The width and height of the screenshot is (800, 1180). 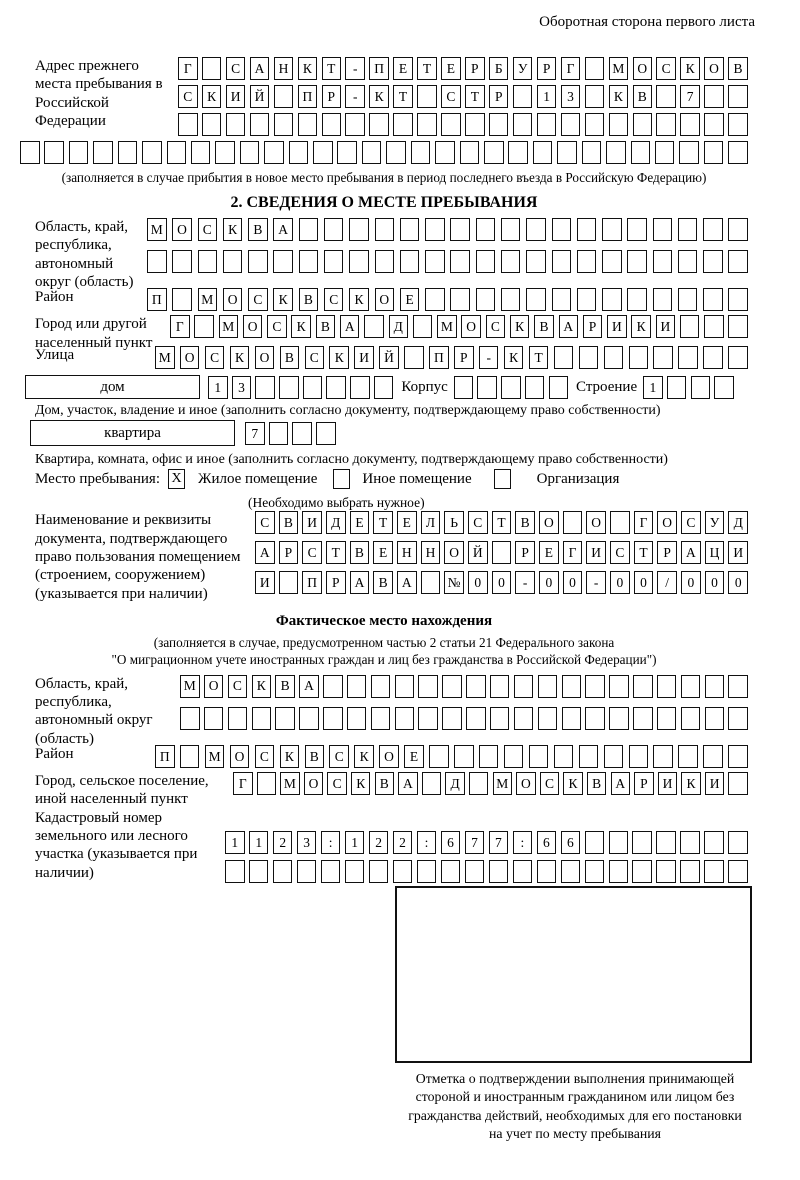 I want to click on char-cell: 1, so click(x=546, y=96).